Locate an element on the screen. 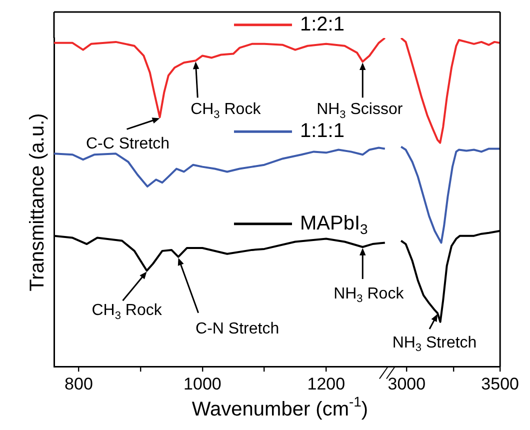 The image size is (530, 430). legend-label: 1:2:1 is located at coordinates (322, 24).